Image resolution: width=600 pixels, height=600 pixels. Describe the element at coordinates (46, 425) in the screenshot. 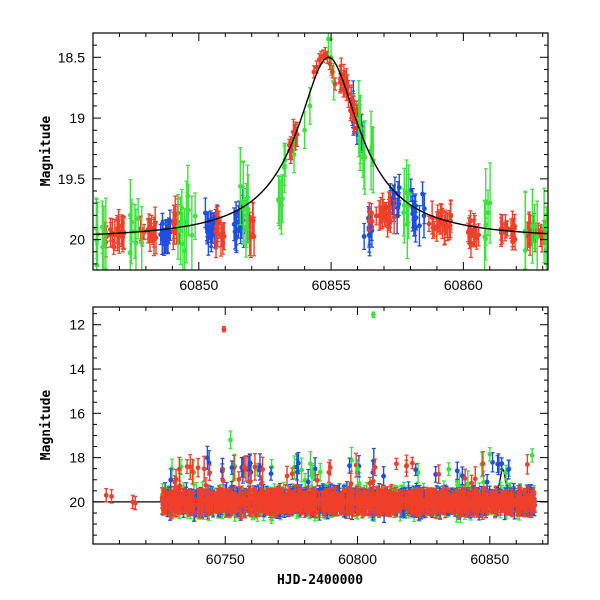

I see `bottom-ylabel: Magnitude` at that location.